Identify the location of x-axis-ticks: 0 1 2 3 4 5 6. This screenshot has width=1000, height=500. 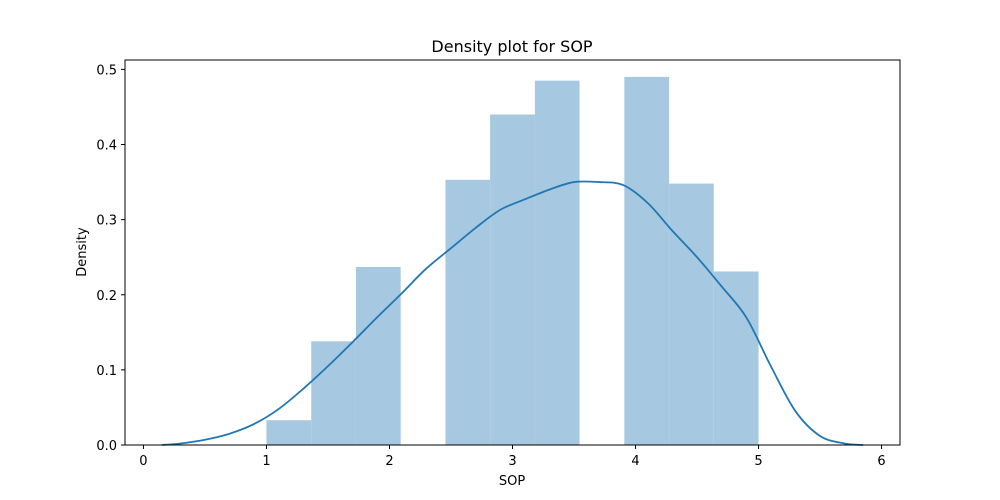
(512, 457).